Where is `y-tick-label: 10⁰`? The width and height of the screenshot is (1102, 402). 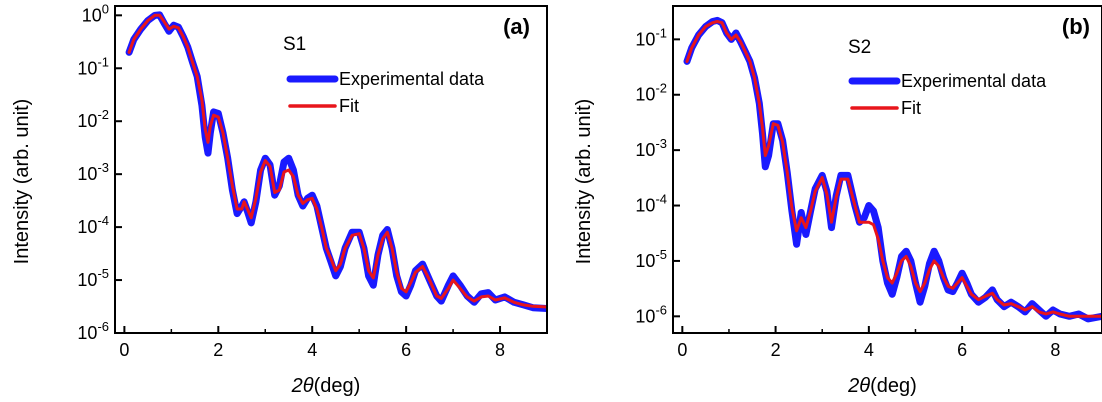
y-tick-label: 10⁰ is located at coordinates (95, 13).